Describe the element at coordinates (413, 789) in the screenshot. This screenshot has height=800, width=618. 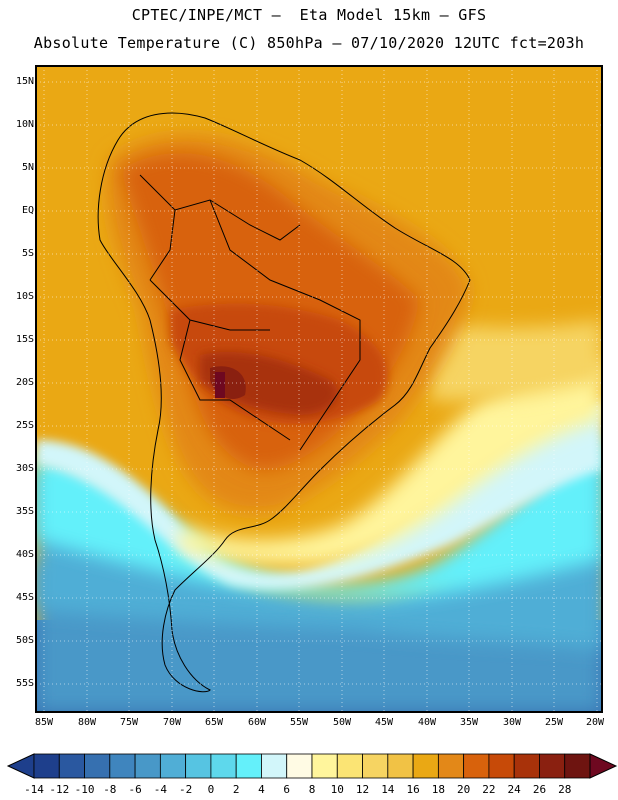
I see `colorbar-label: 16` at that location.